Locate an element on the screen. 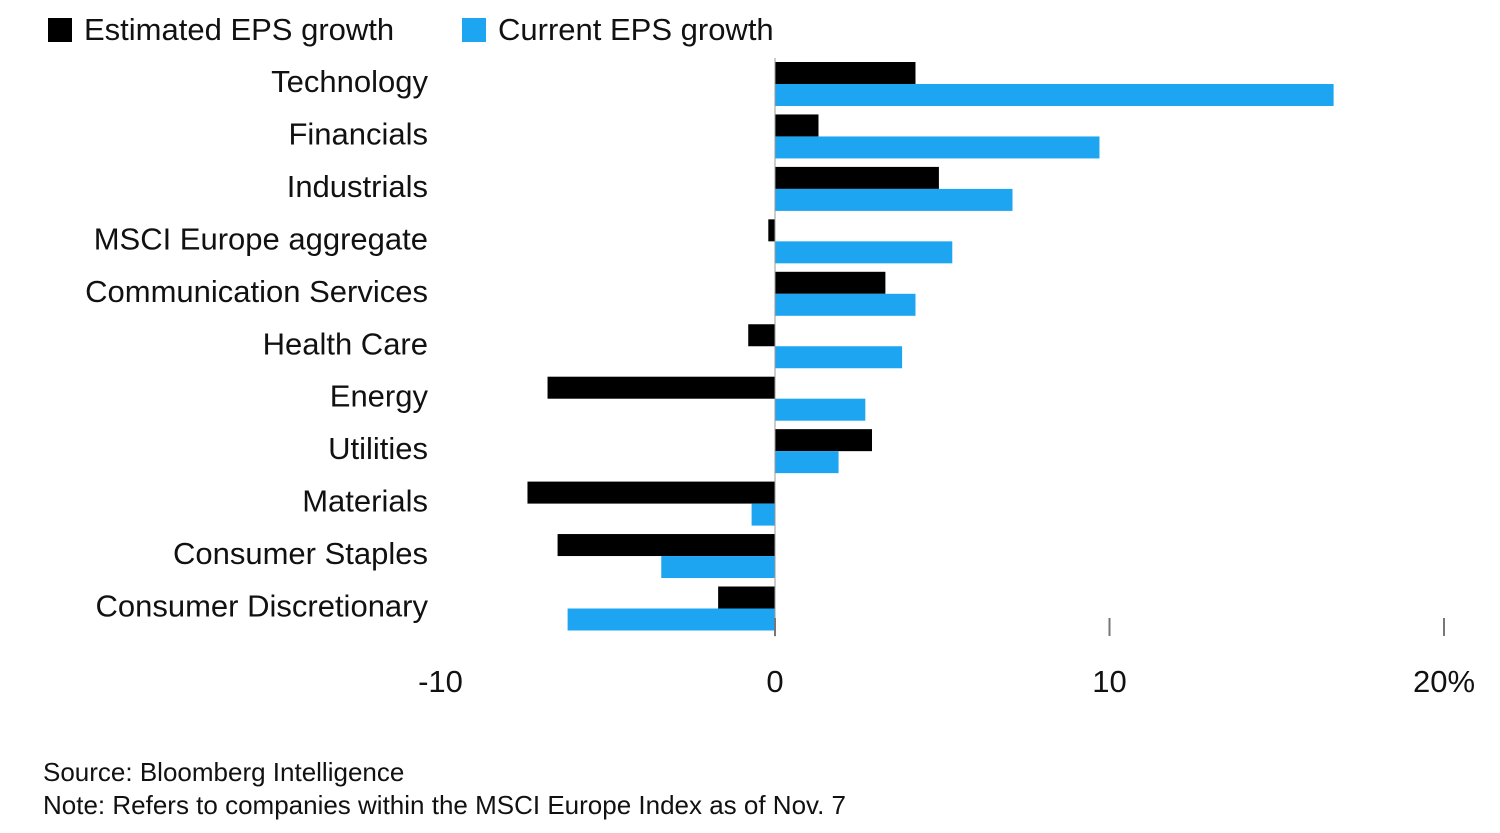 The height and width of the screenshot is (833, 1500). category-label: Technology is located at coordinates (349, 81).